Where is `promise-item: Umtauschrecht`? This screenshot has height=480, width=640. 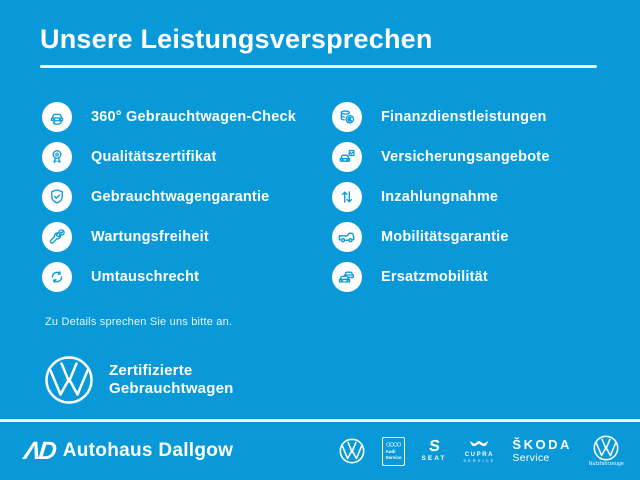 promise-item: Umtauschrecht is located at coordinates (187, 277).